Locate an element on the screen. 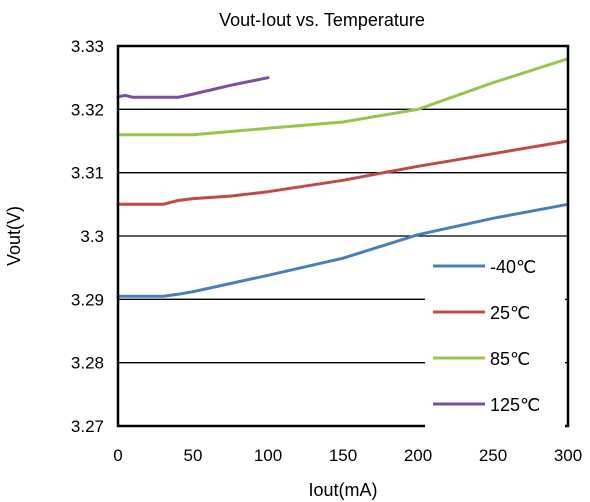 The width and height of the screenshot is (590, 502). x-tick-label: 200 is located at coordinates (418, 455).